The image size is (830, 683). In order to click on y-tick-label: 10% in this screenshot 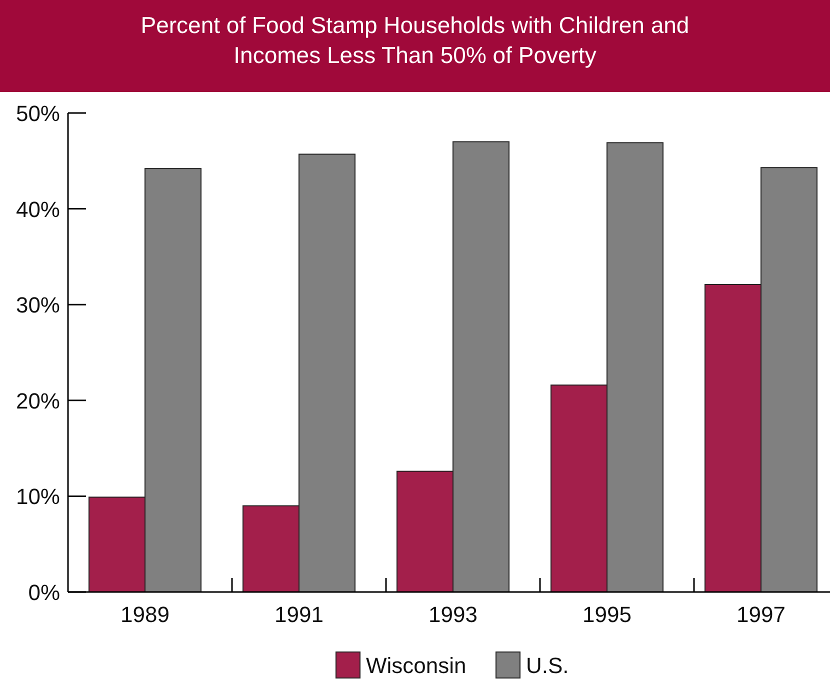, I will do `click(38, 497)`.